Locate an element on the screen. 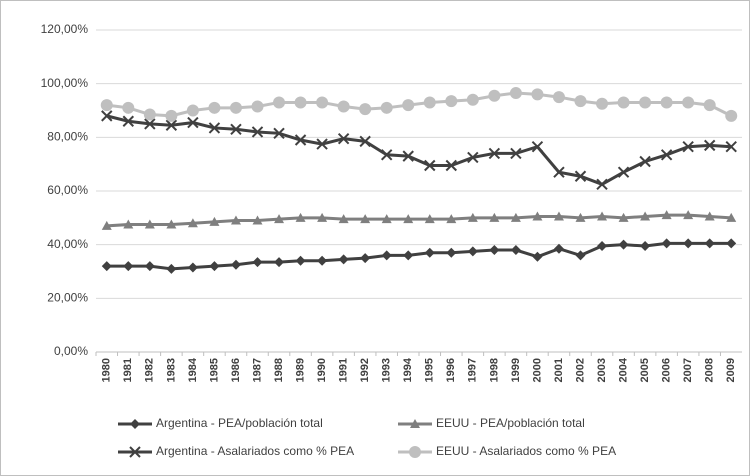 The image size is (750, 476). y-tick-label: 20,00% is located at coordinates (67, 298).